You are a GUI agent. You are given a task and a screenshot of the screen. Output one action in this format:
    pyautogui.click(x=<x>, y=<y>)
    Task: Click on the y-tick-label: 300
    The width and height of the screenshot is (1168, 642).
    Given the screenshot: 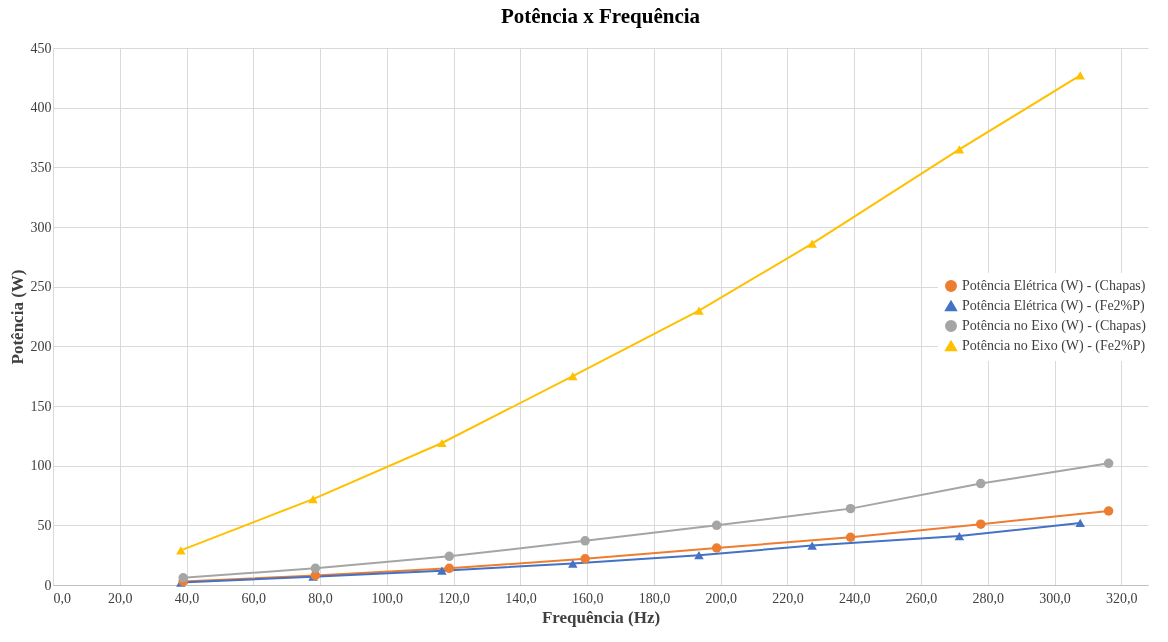 What is the action you would take?
    pyautogui.click(x=41, y=227)
    